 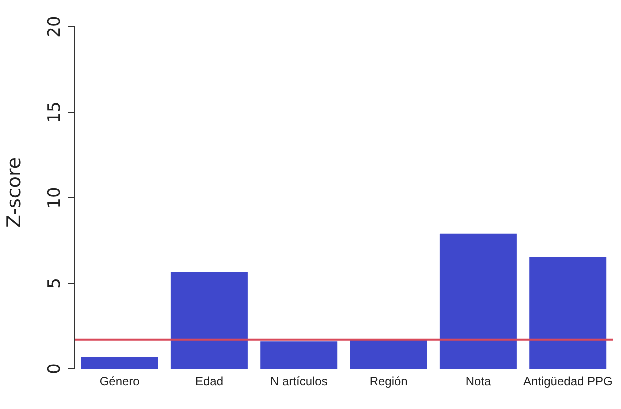 What do you see at coordinates (479, 381) in the screenshot?
I see `x-tick-label: Nota` at bounding box center [479, 381].